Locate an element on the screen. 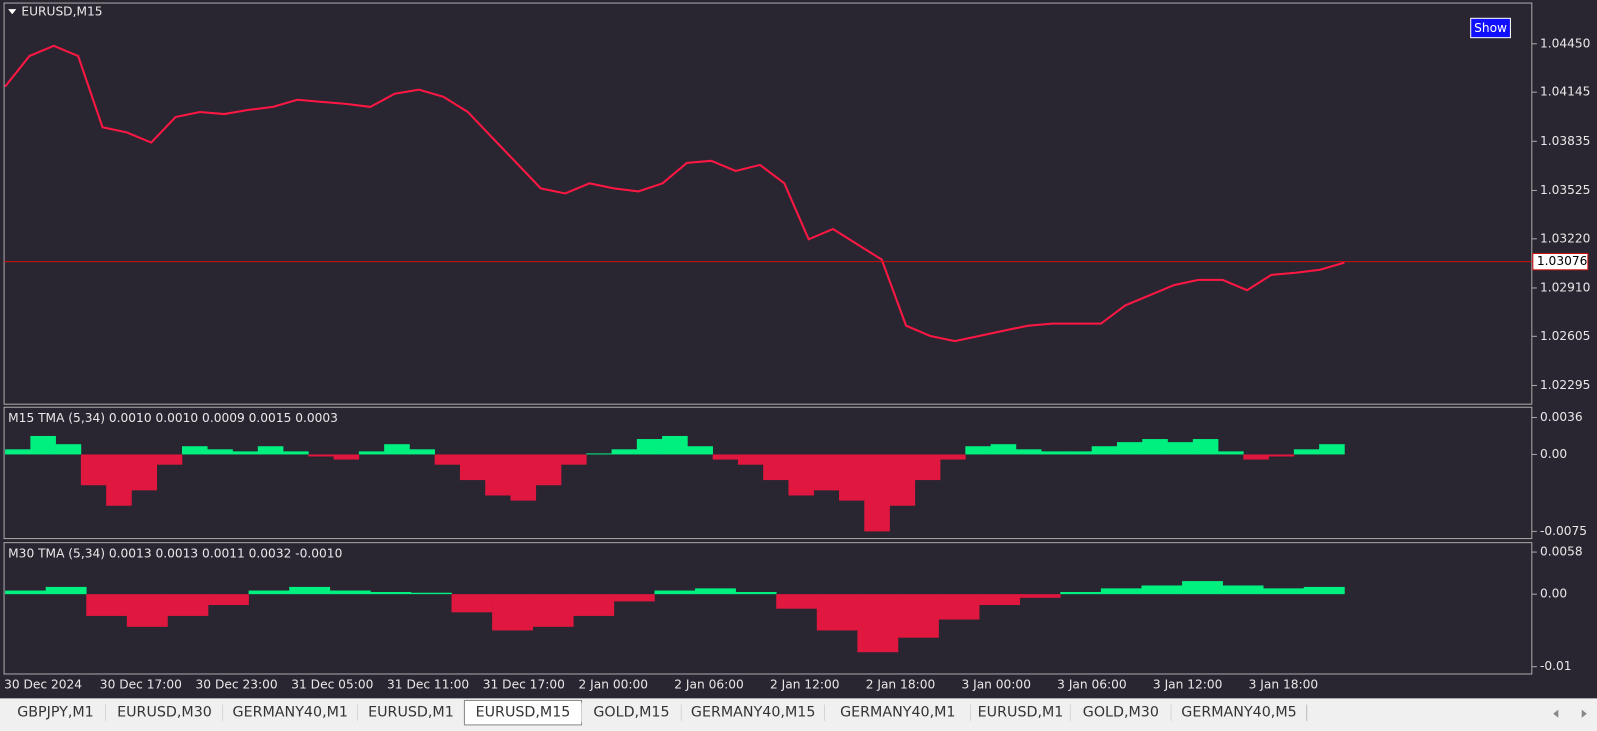 Image resolution: width=1597 pixels, height=731 pixels. y-tick-label: 1.02295 is located at coordinates (1565, 385).